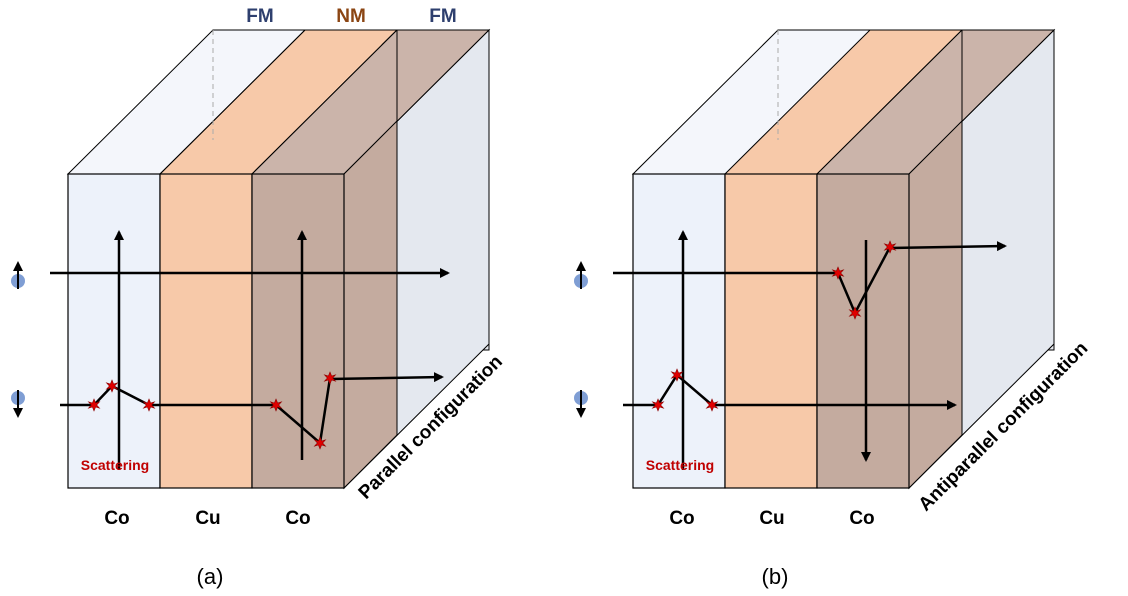  I want to click on layer-label-b-cu: Cu, so click(771, 518).